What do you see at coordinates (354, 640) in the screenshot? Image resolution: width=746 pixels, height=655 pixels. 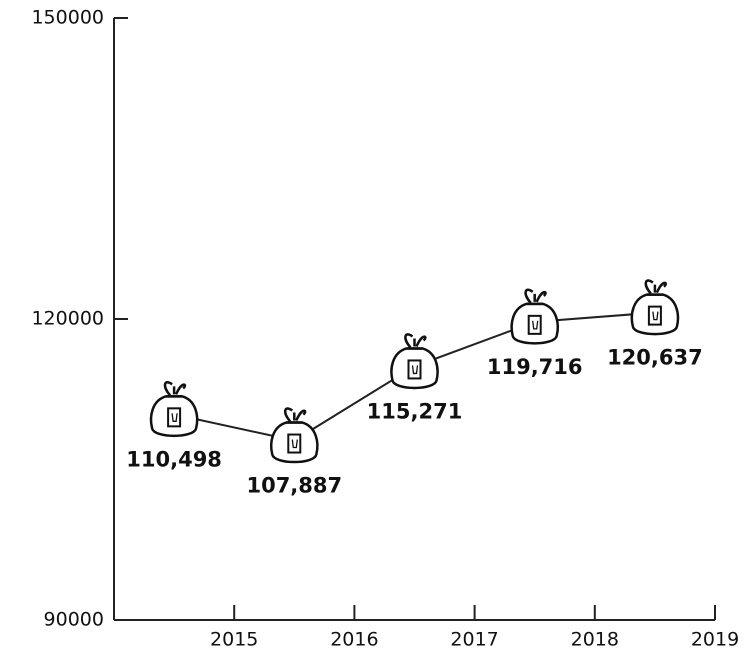 I see `x-tick-label: 2016` at bounding box center [354, 640].